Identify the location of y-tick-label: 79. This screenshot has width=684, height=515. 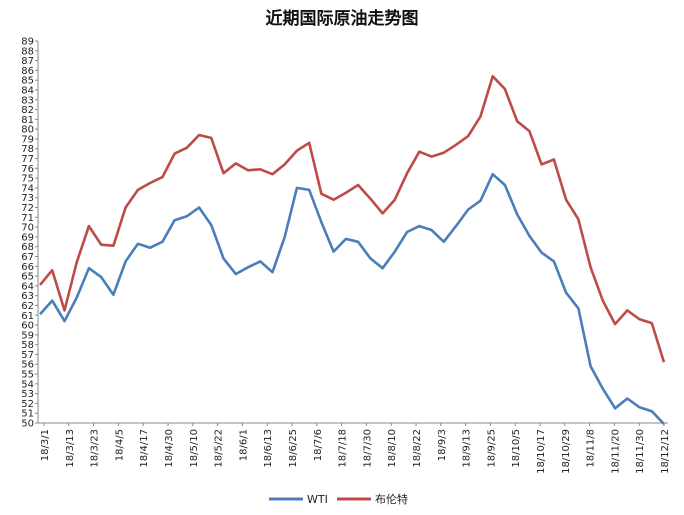
(27, 139).